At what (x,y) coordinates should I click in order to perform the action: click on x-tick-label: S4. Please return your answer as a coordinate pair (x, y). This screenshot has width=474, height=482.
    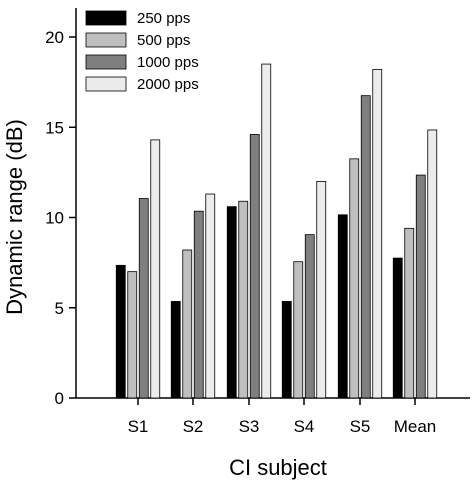
    Looking at the image, I should click on (304, 426).